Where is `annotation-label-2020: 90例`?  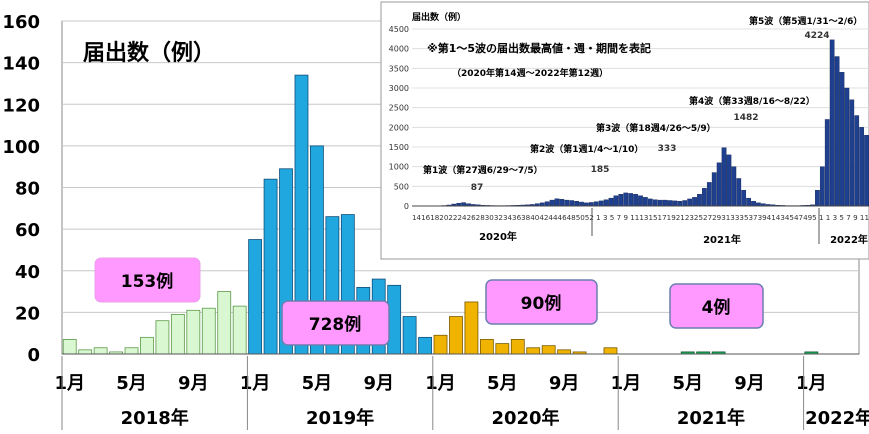 annotation-label-2020: 90例 is located at coordinates (541, 303).